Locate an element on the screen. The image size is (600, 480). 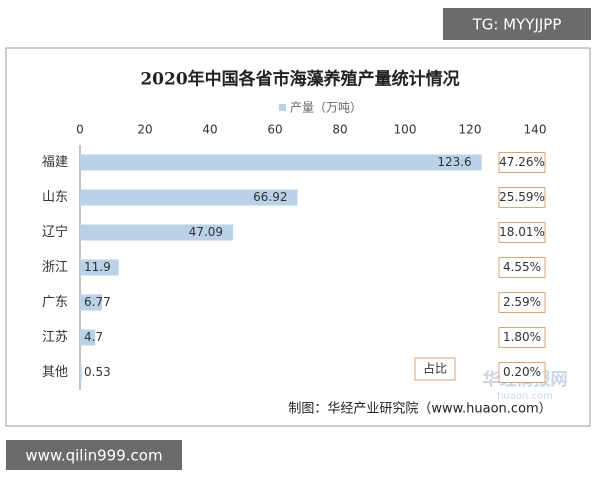
value-label: 0.53 is located at coordinates (97, 372).